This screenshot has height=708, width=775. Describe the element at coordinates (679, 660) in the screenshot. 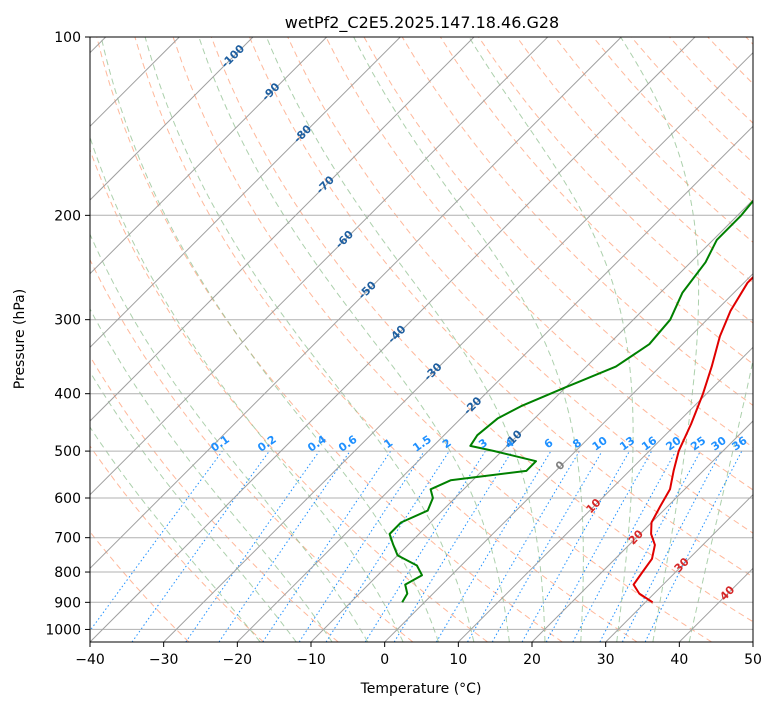

I see `x-tick-label: 40` at that location.